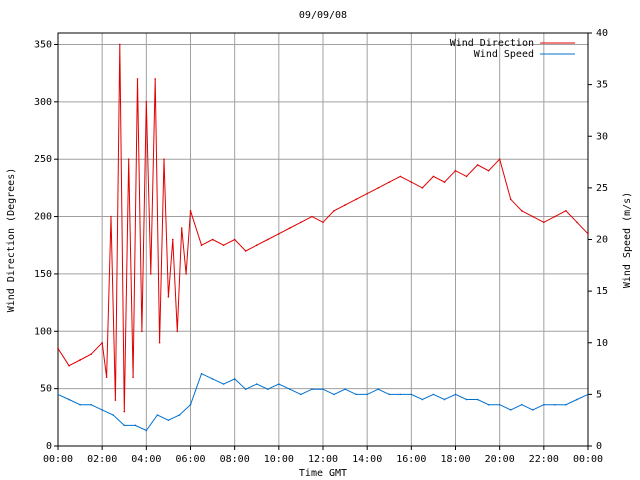  What do you see at coordinates (492, 43) in the screenshot?
I see `legend-label-wind-direction: Wind Direction` at bounding box center [492, 43].